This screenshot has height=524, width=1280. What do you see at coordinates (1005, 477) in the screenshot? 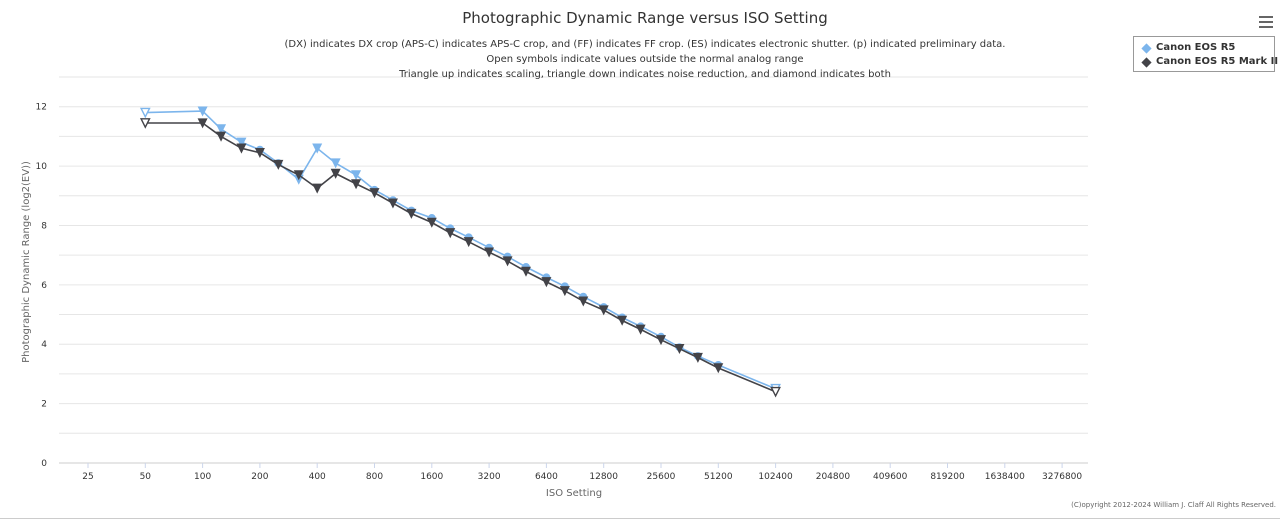
I see `x-tick-label: 1638400` at bounding box center [1005, 477].